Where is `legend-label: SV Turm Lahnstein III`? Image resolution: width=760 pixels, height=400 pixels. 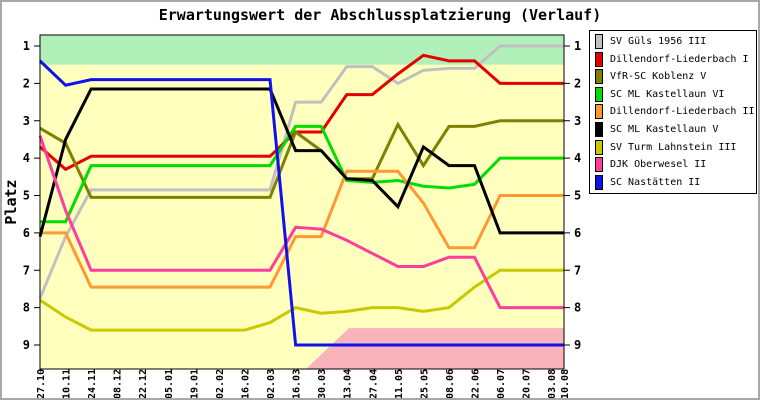 legend-label: SV Turm Lahnstein III is located at coordinates (673, 147).